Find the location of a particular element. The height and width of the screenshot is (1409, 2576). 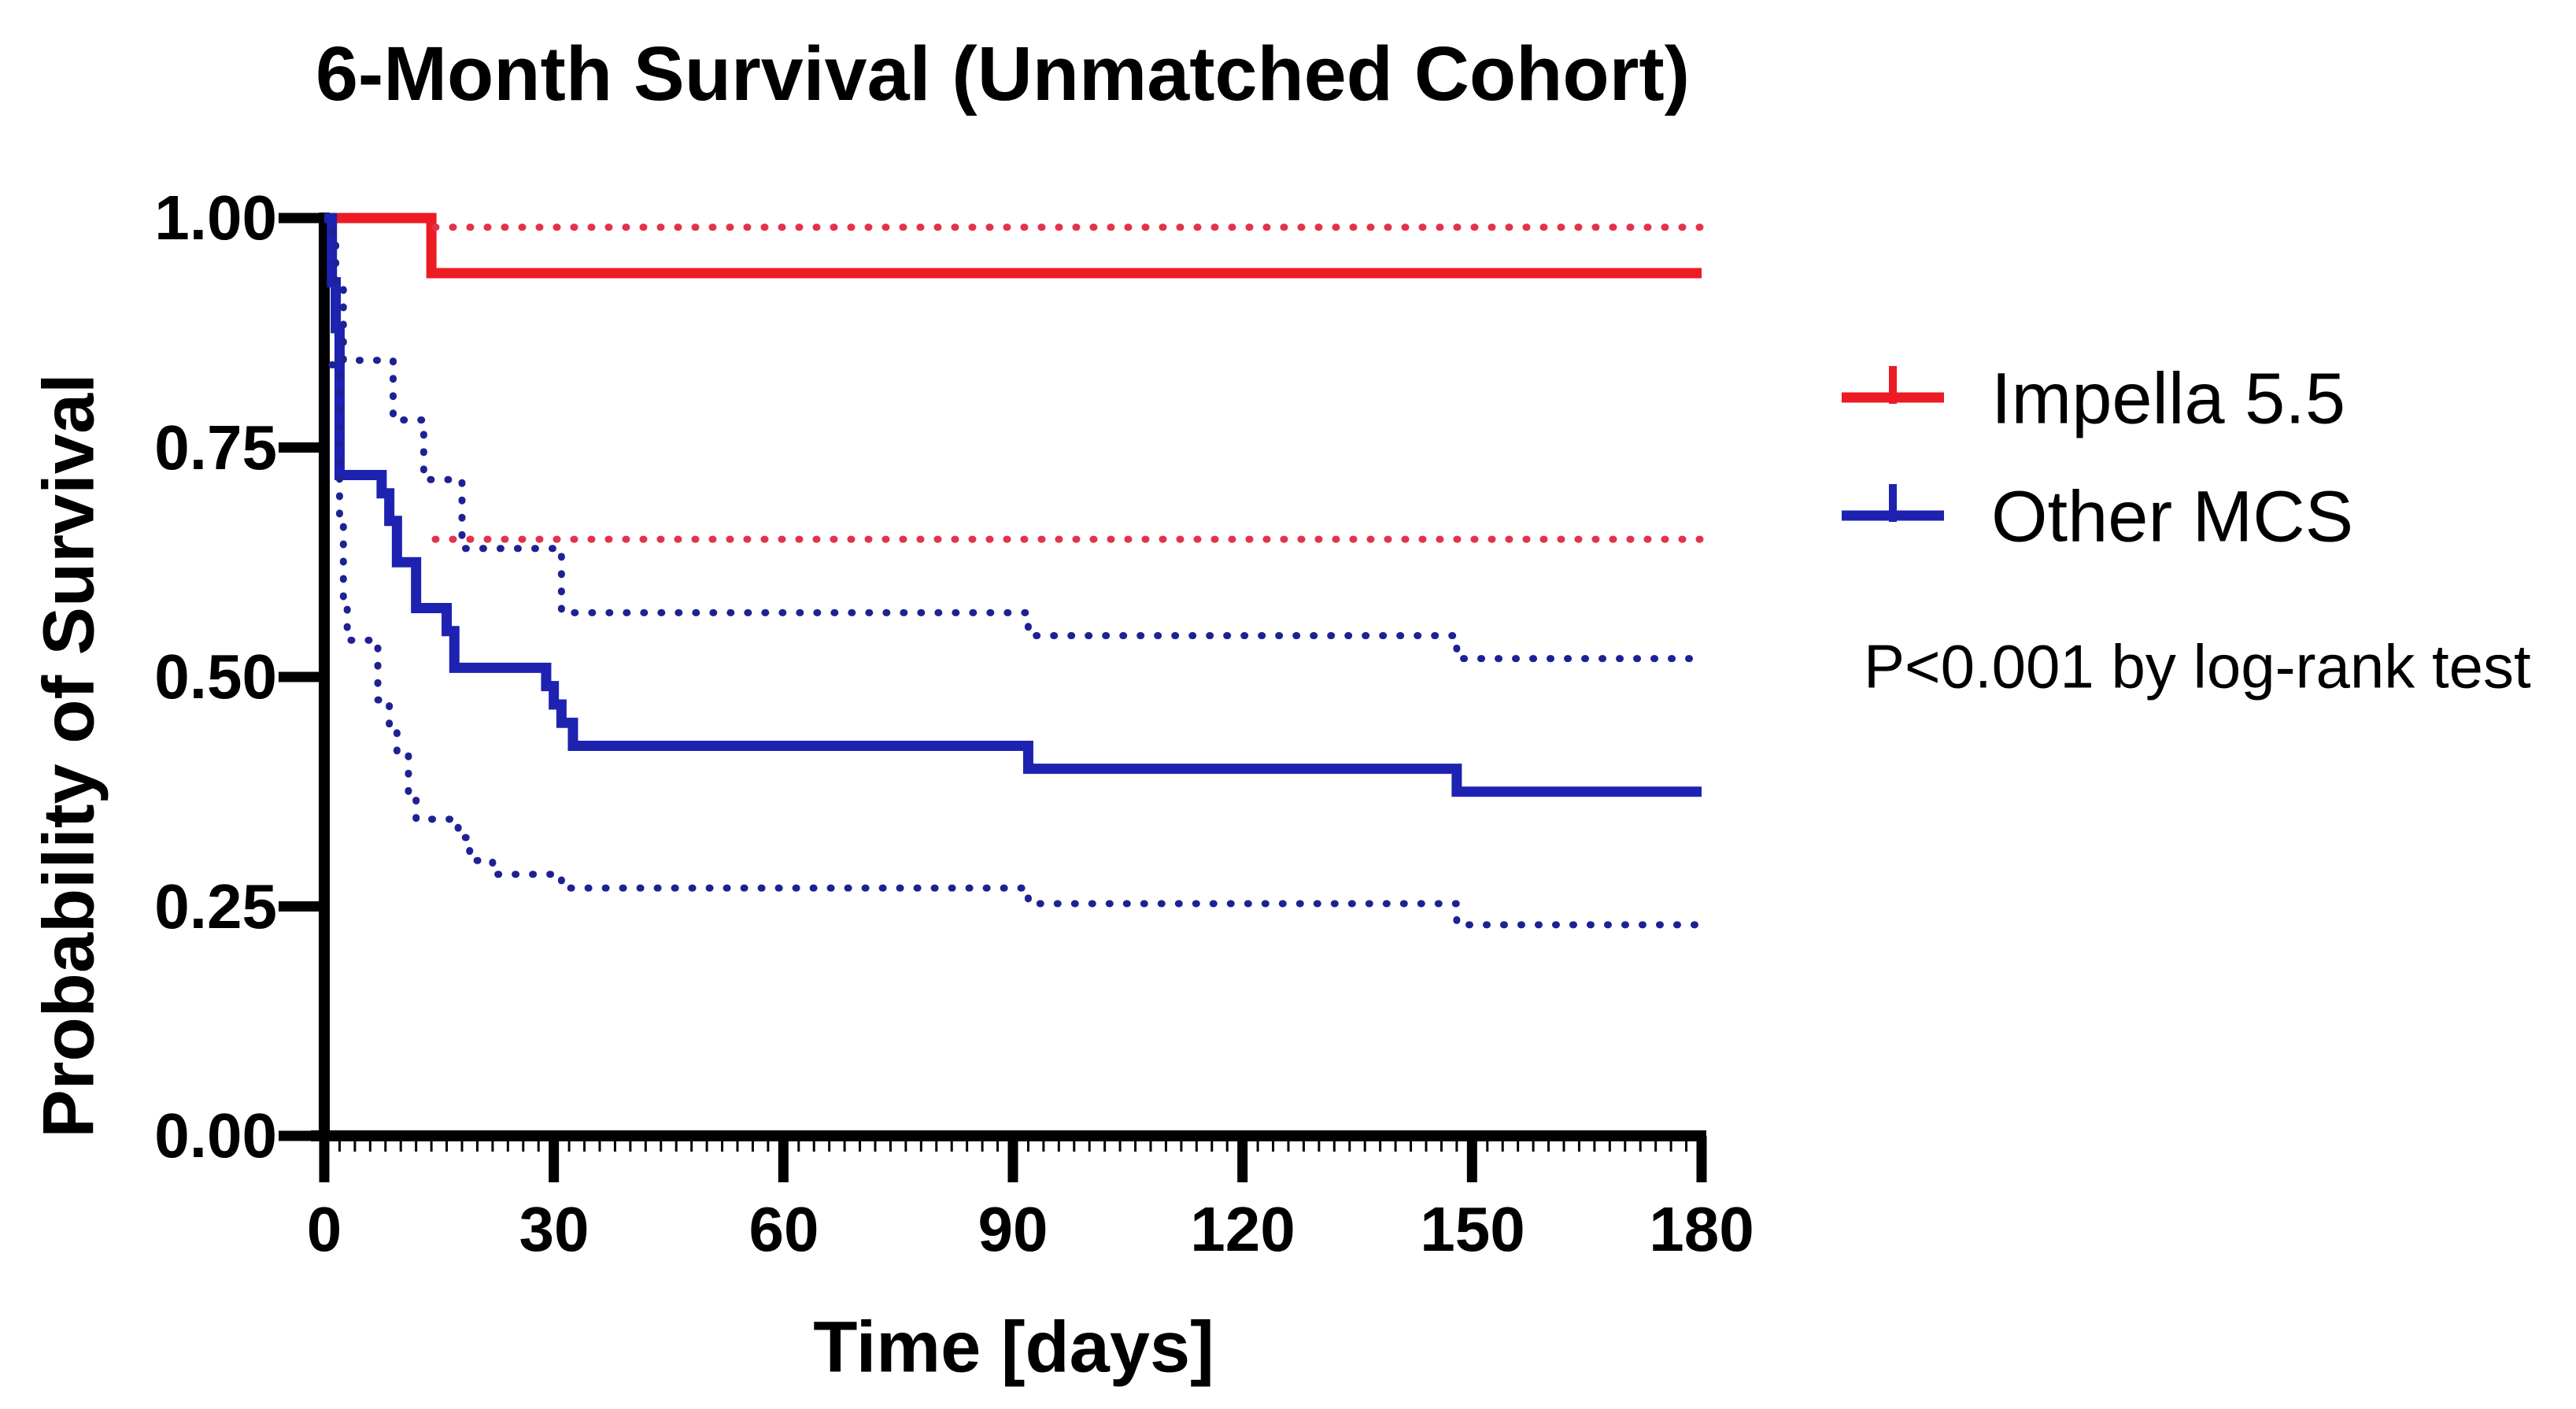

y-axis-title: Probability of Survival is located at coordinates (68, 755).